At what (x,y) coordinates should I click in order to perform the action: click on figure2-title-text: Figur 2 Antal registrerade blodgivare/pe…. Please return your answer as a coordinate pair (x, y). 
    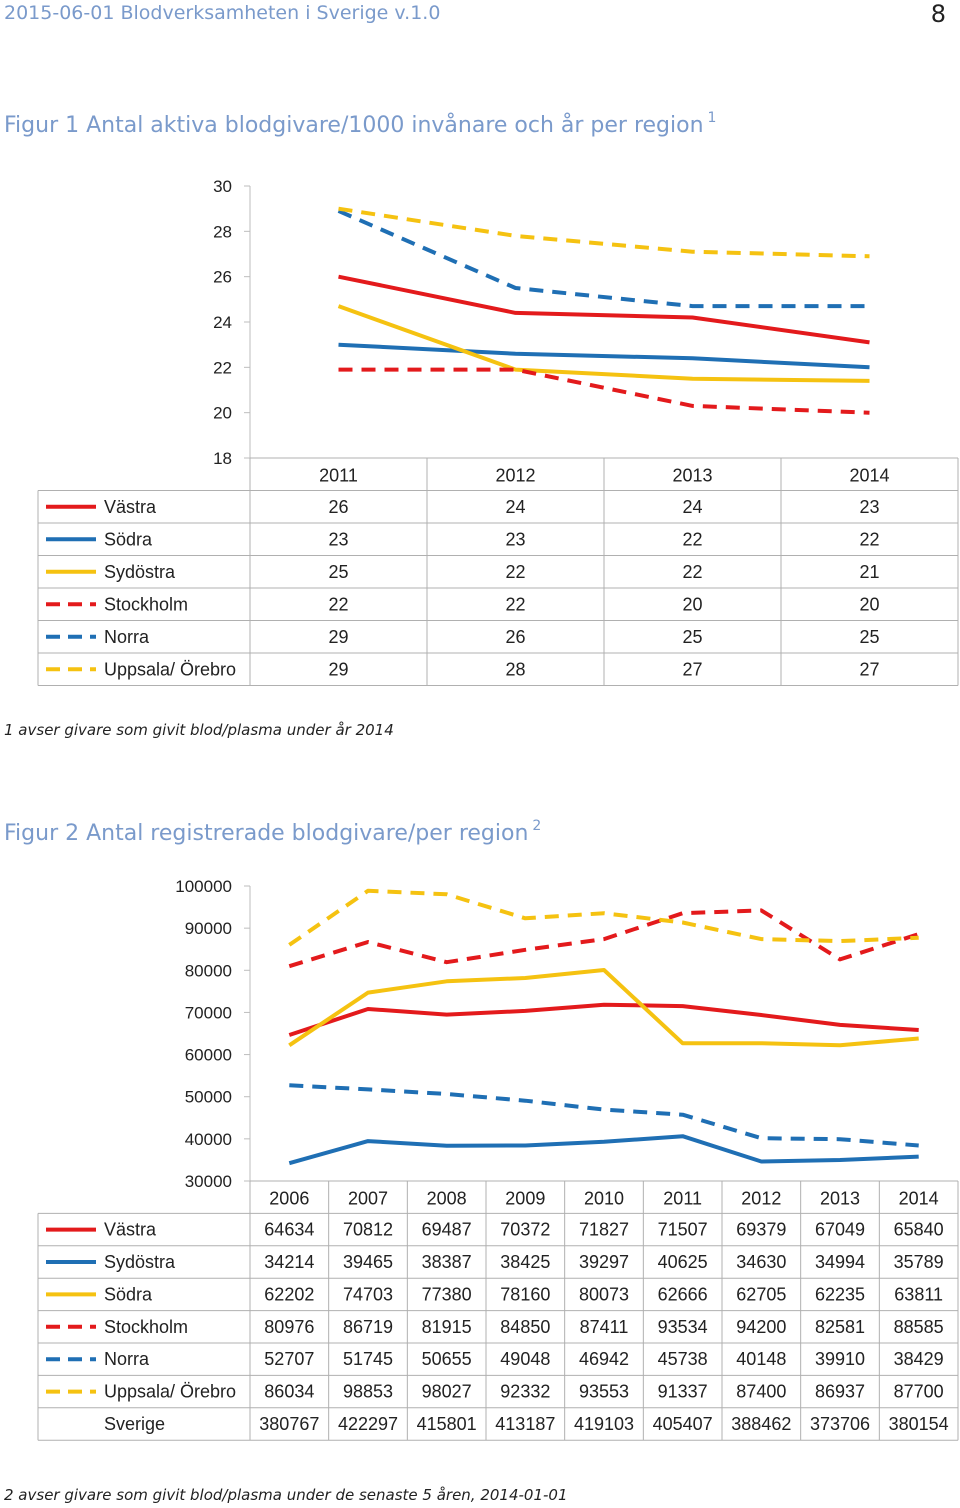
    Looking at the image, I should click on (266, 833).